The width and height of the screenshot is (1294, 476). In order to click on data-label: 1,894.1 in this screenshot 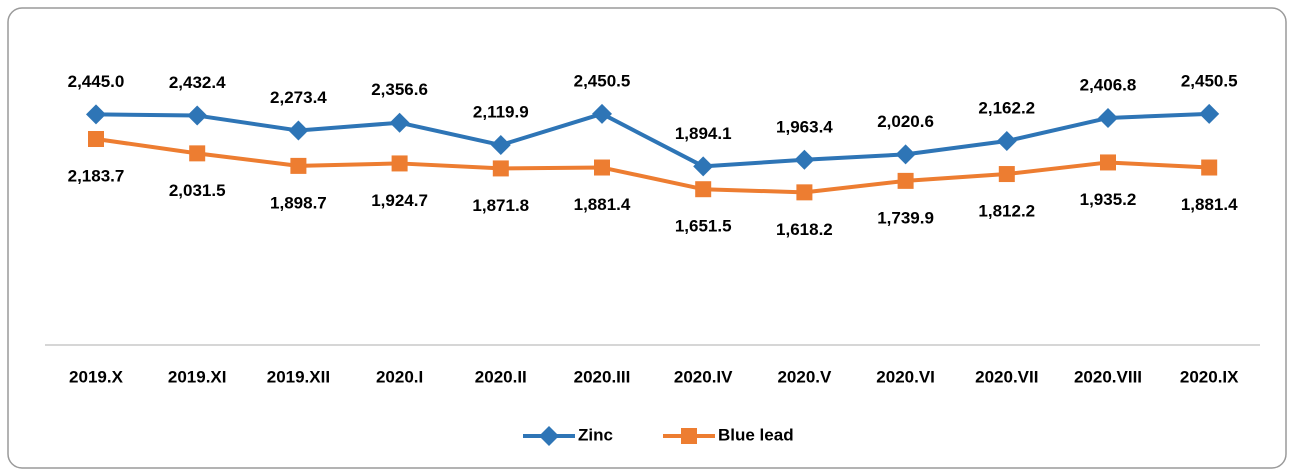, I will do `click(703, 133)`.